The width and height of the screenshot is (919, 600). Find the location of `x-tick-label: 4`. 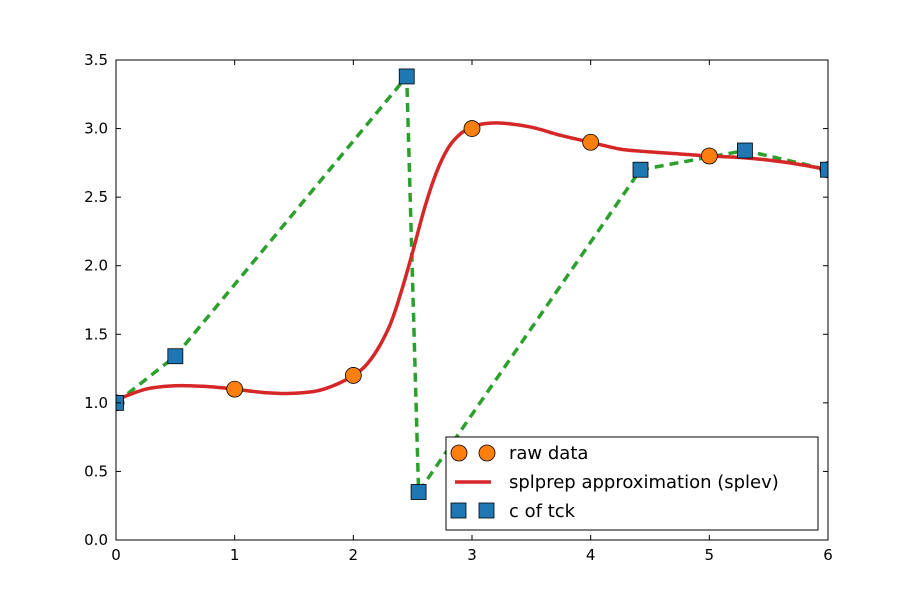

x-tick-label: 4 is located at coordinates (591, 555).